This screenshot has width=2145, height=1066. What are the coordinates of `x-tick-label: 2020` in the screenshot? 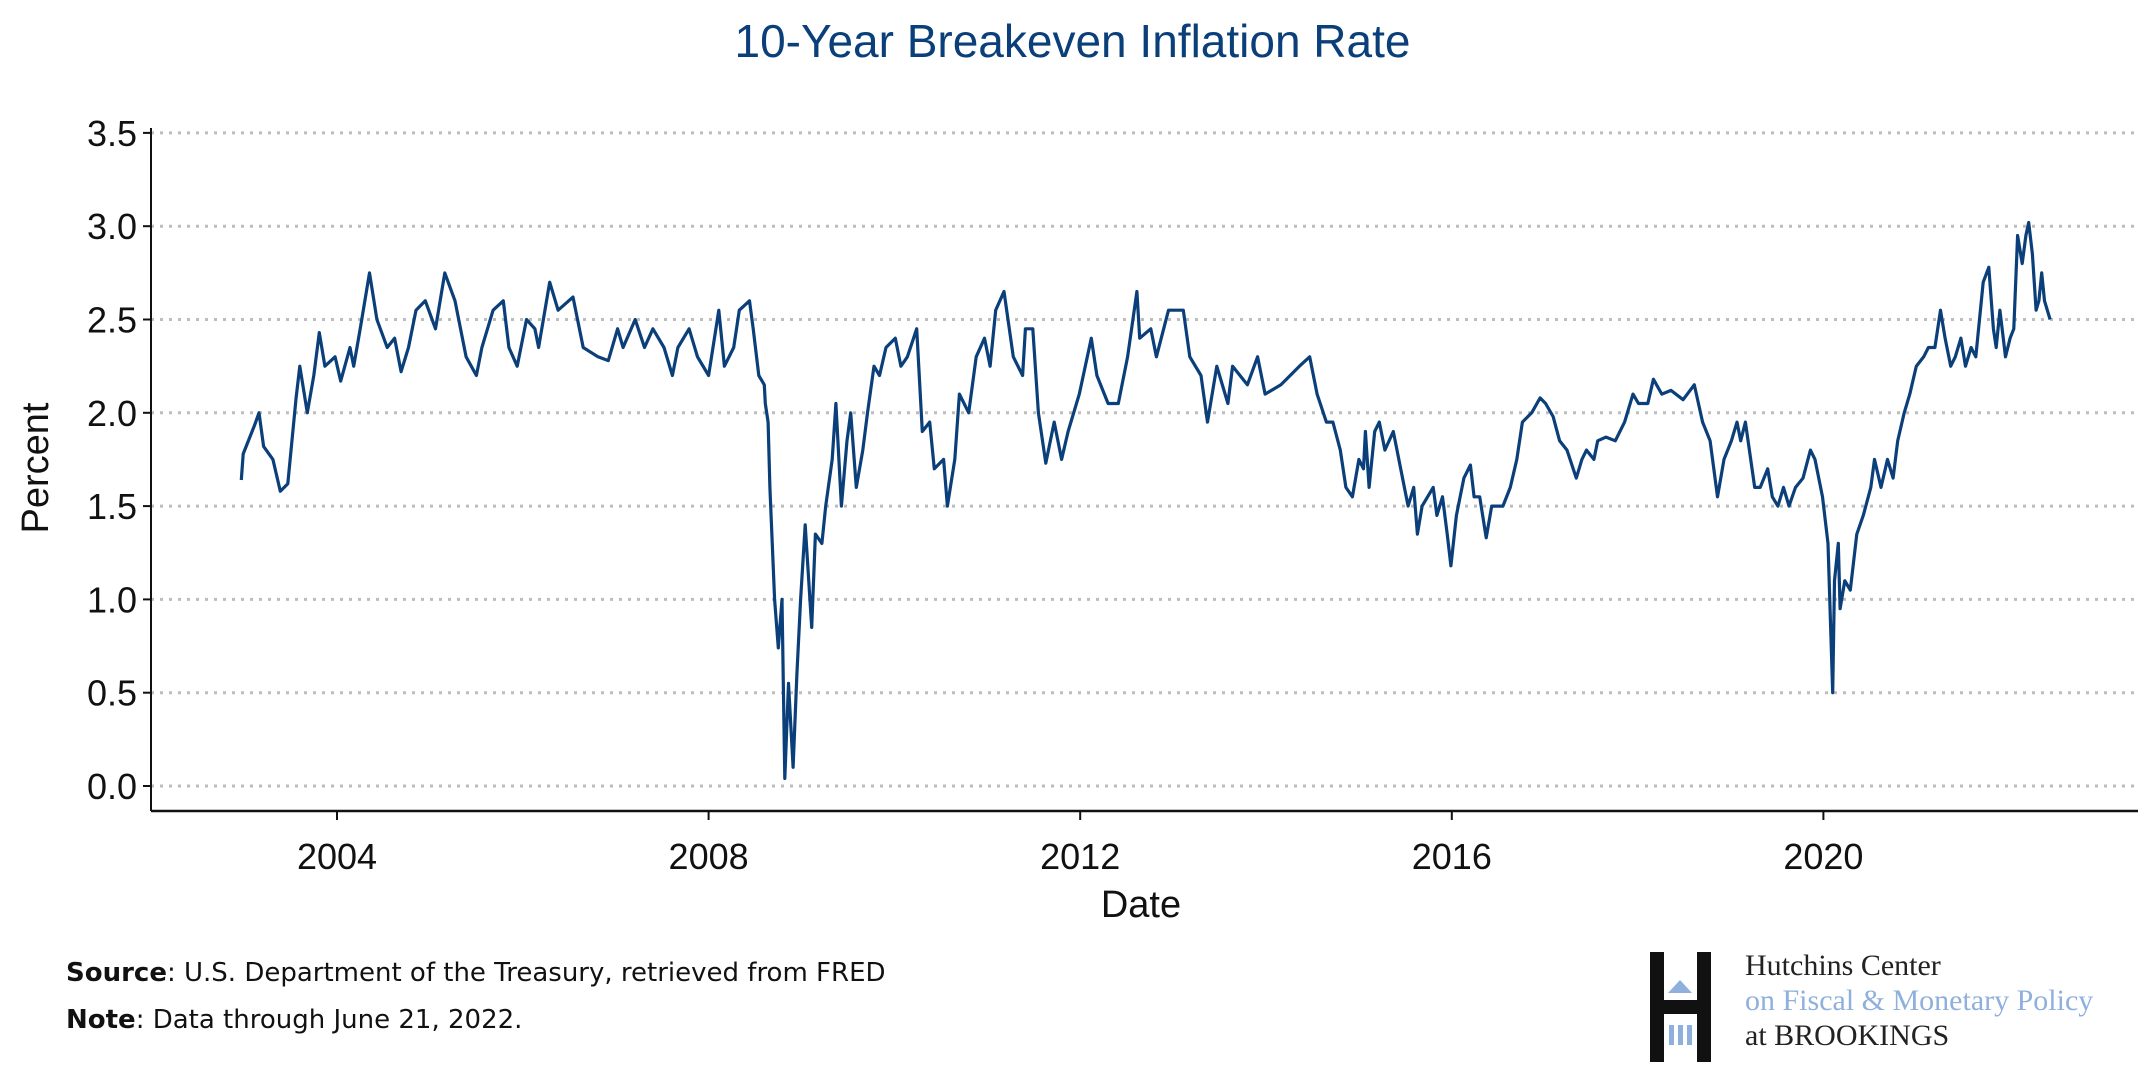 It's located at (1823, 856).